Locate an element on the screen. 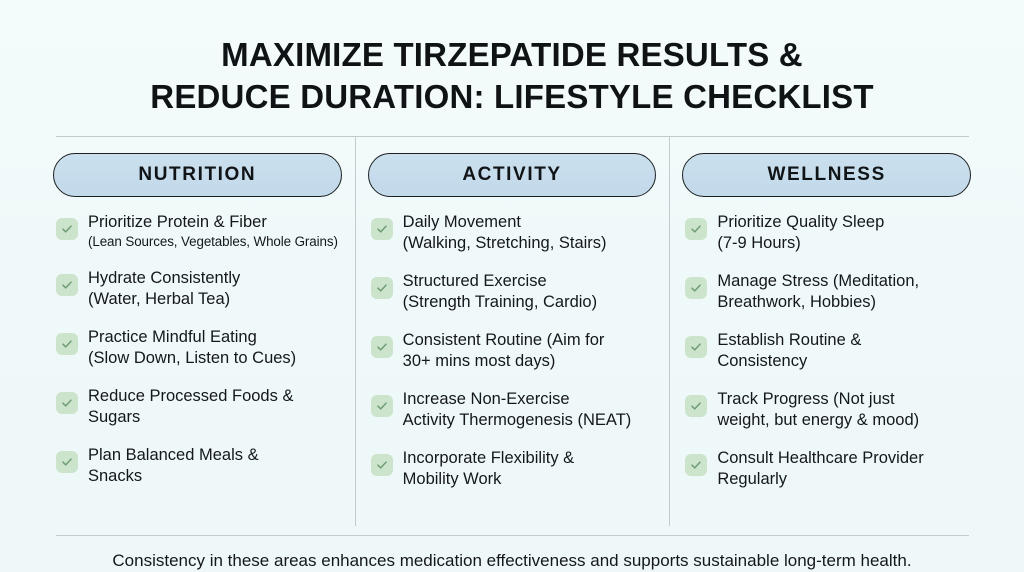 This screenshot has width=1024, height=572. list-item-primary: Increase Non-Exercise is located at coordinates (486, 399).